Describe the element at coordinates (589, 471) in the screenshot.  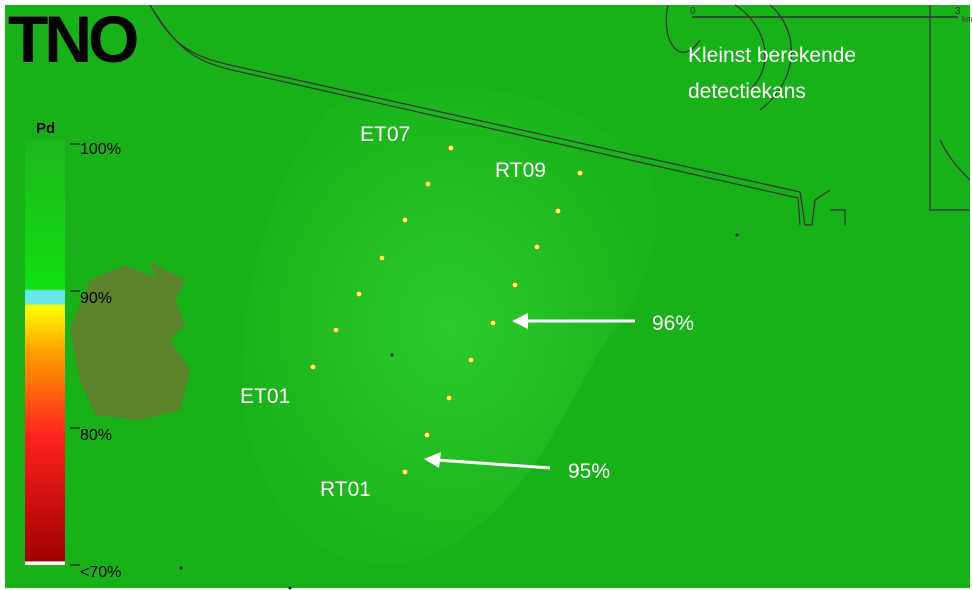
I see `annotation: 95%` at that location.